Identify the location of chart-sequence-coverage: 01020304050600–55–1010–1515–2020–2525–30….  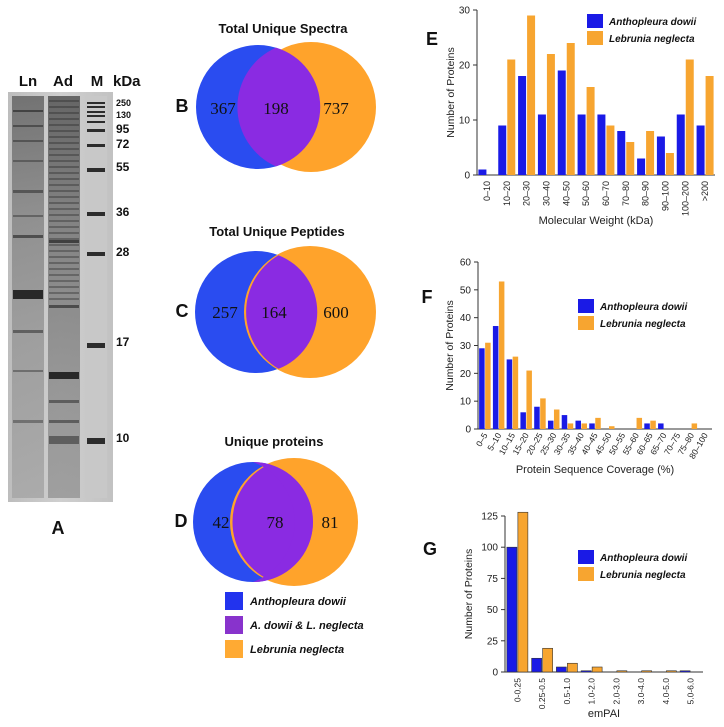
(578, 367).